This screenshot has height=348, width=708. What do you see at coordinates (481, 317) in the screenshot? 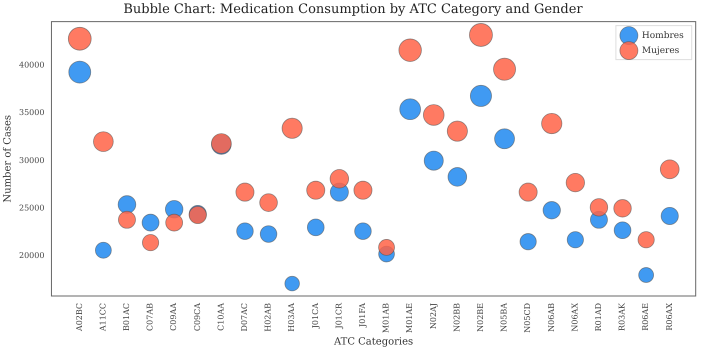
I see `x-tick-label: N02BE` at bounding box center [481, 317].